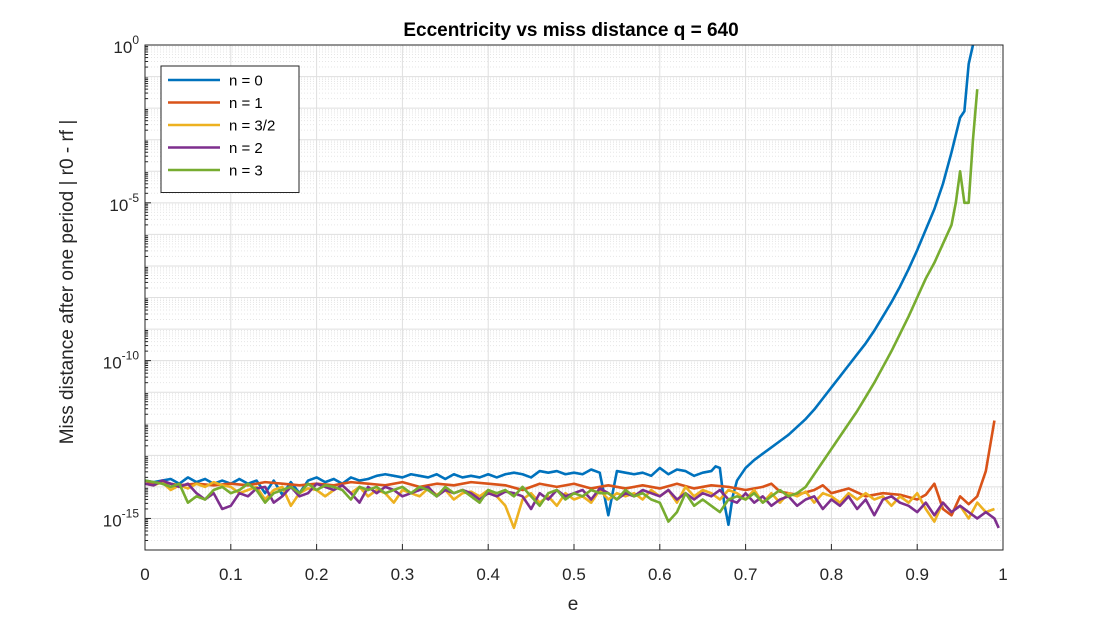 The image size is (1108, 619). What do you see at coordinates (246, 103) in the screenshot?
I see `legend-entry-label: n = 1` at bounding box center [246, 103].